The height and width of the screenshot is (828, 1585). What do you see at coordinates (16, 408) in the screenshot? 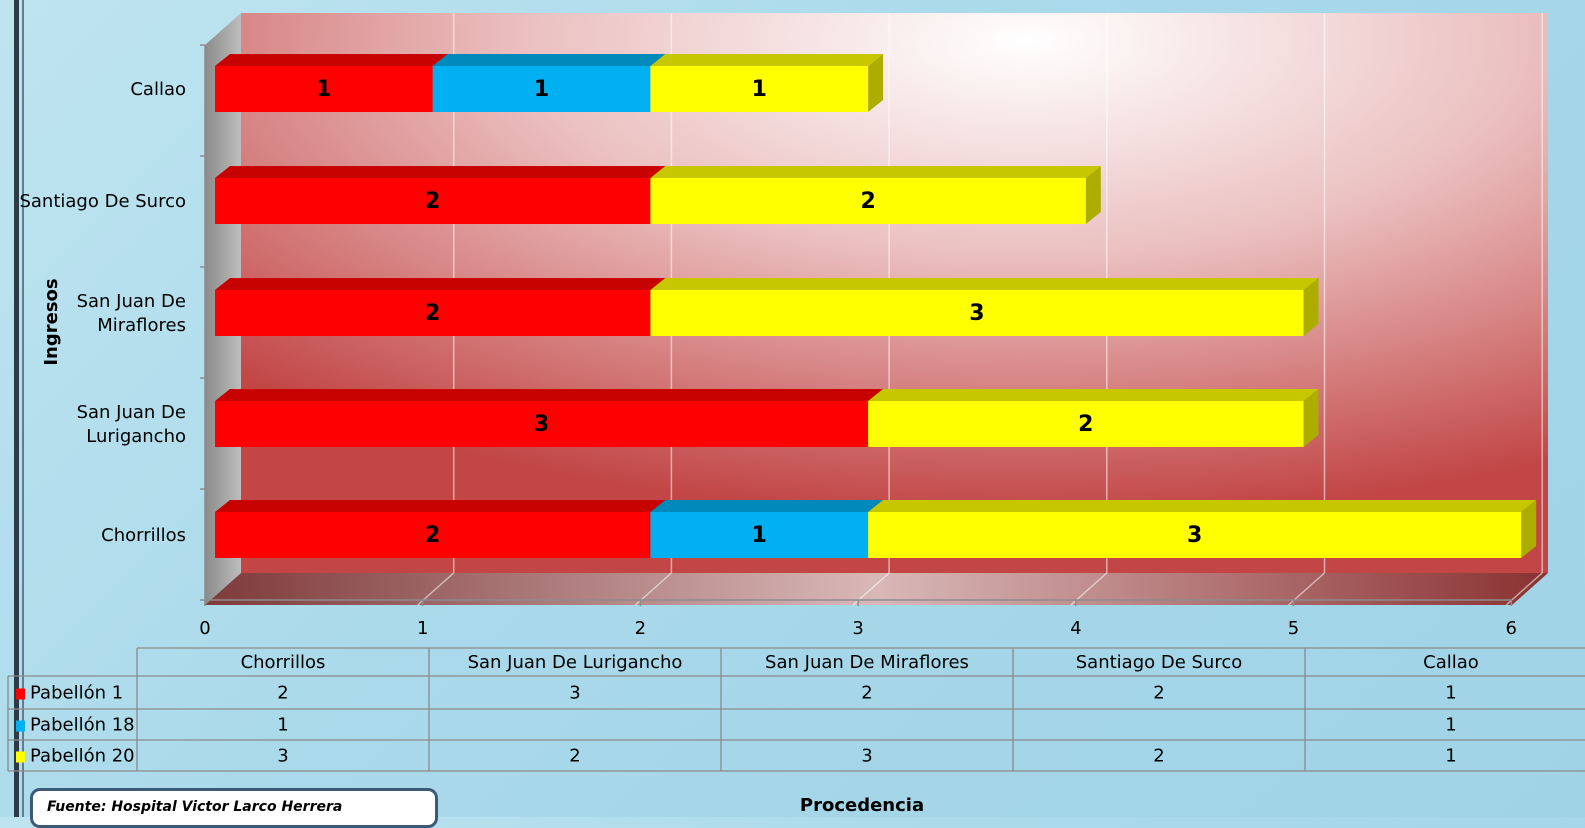
I see `left-accent-bar` at bounding box center [16, 408].